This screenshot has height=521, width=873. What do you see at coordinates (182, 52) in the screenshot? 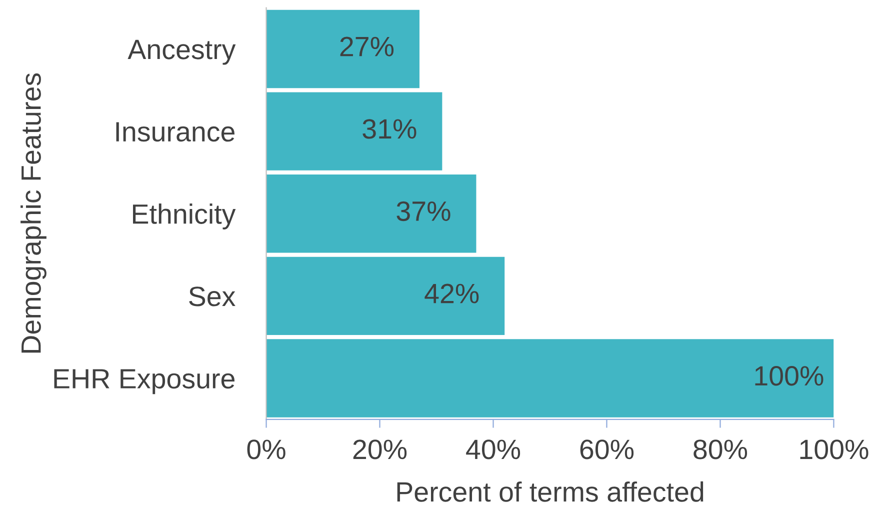
I see `y-tick-label: Ancestry` at bounding box center [182, 52].